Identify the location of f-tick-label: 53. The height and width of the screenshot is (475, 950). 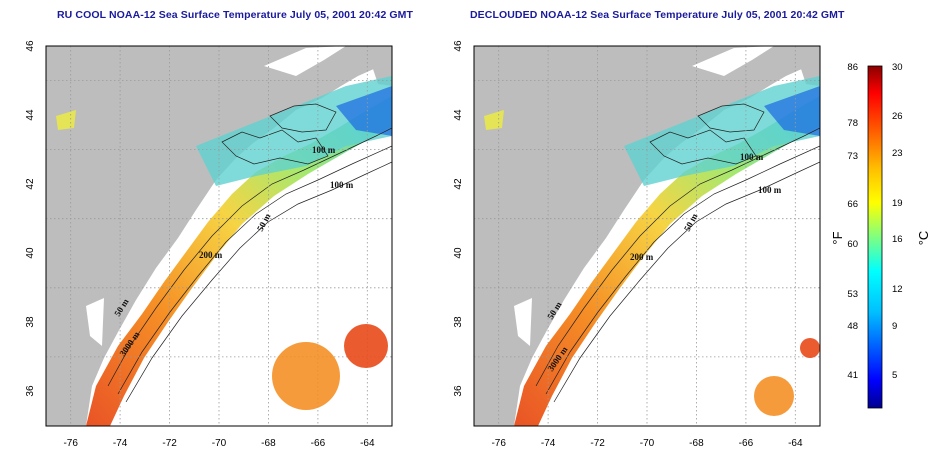
(852, 294).